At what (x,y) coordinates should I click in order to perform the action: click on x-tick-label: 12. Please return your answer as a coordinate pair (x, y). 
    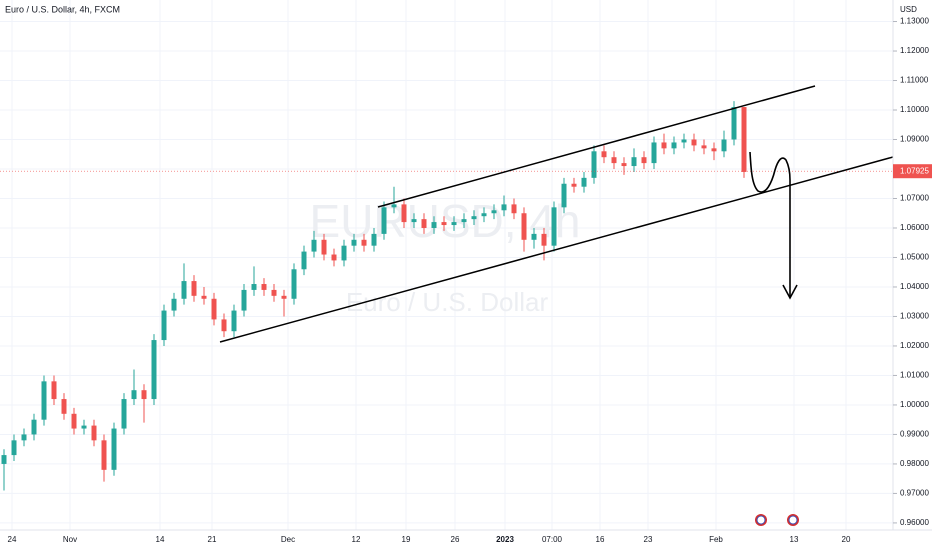
    Looking at the image, I should click on (356, 539).